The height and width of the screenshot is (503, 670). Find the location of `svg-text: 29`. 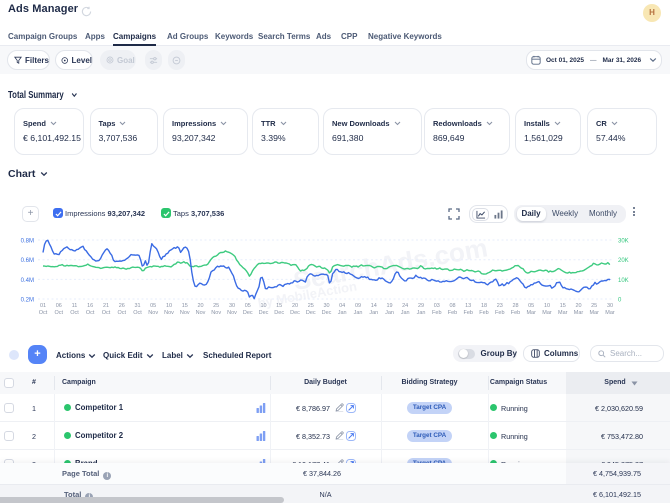

svg-text: 29 is located at coordinates (421, 306).